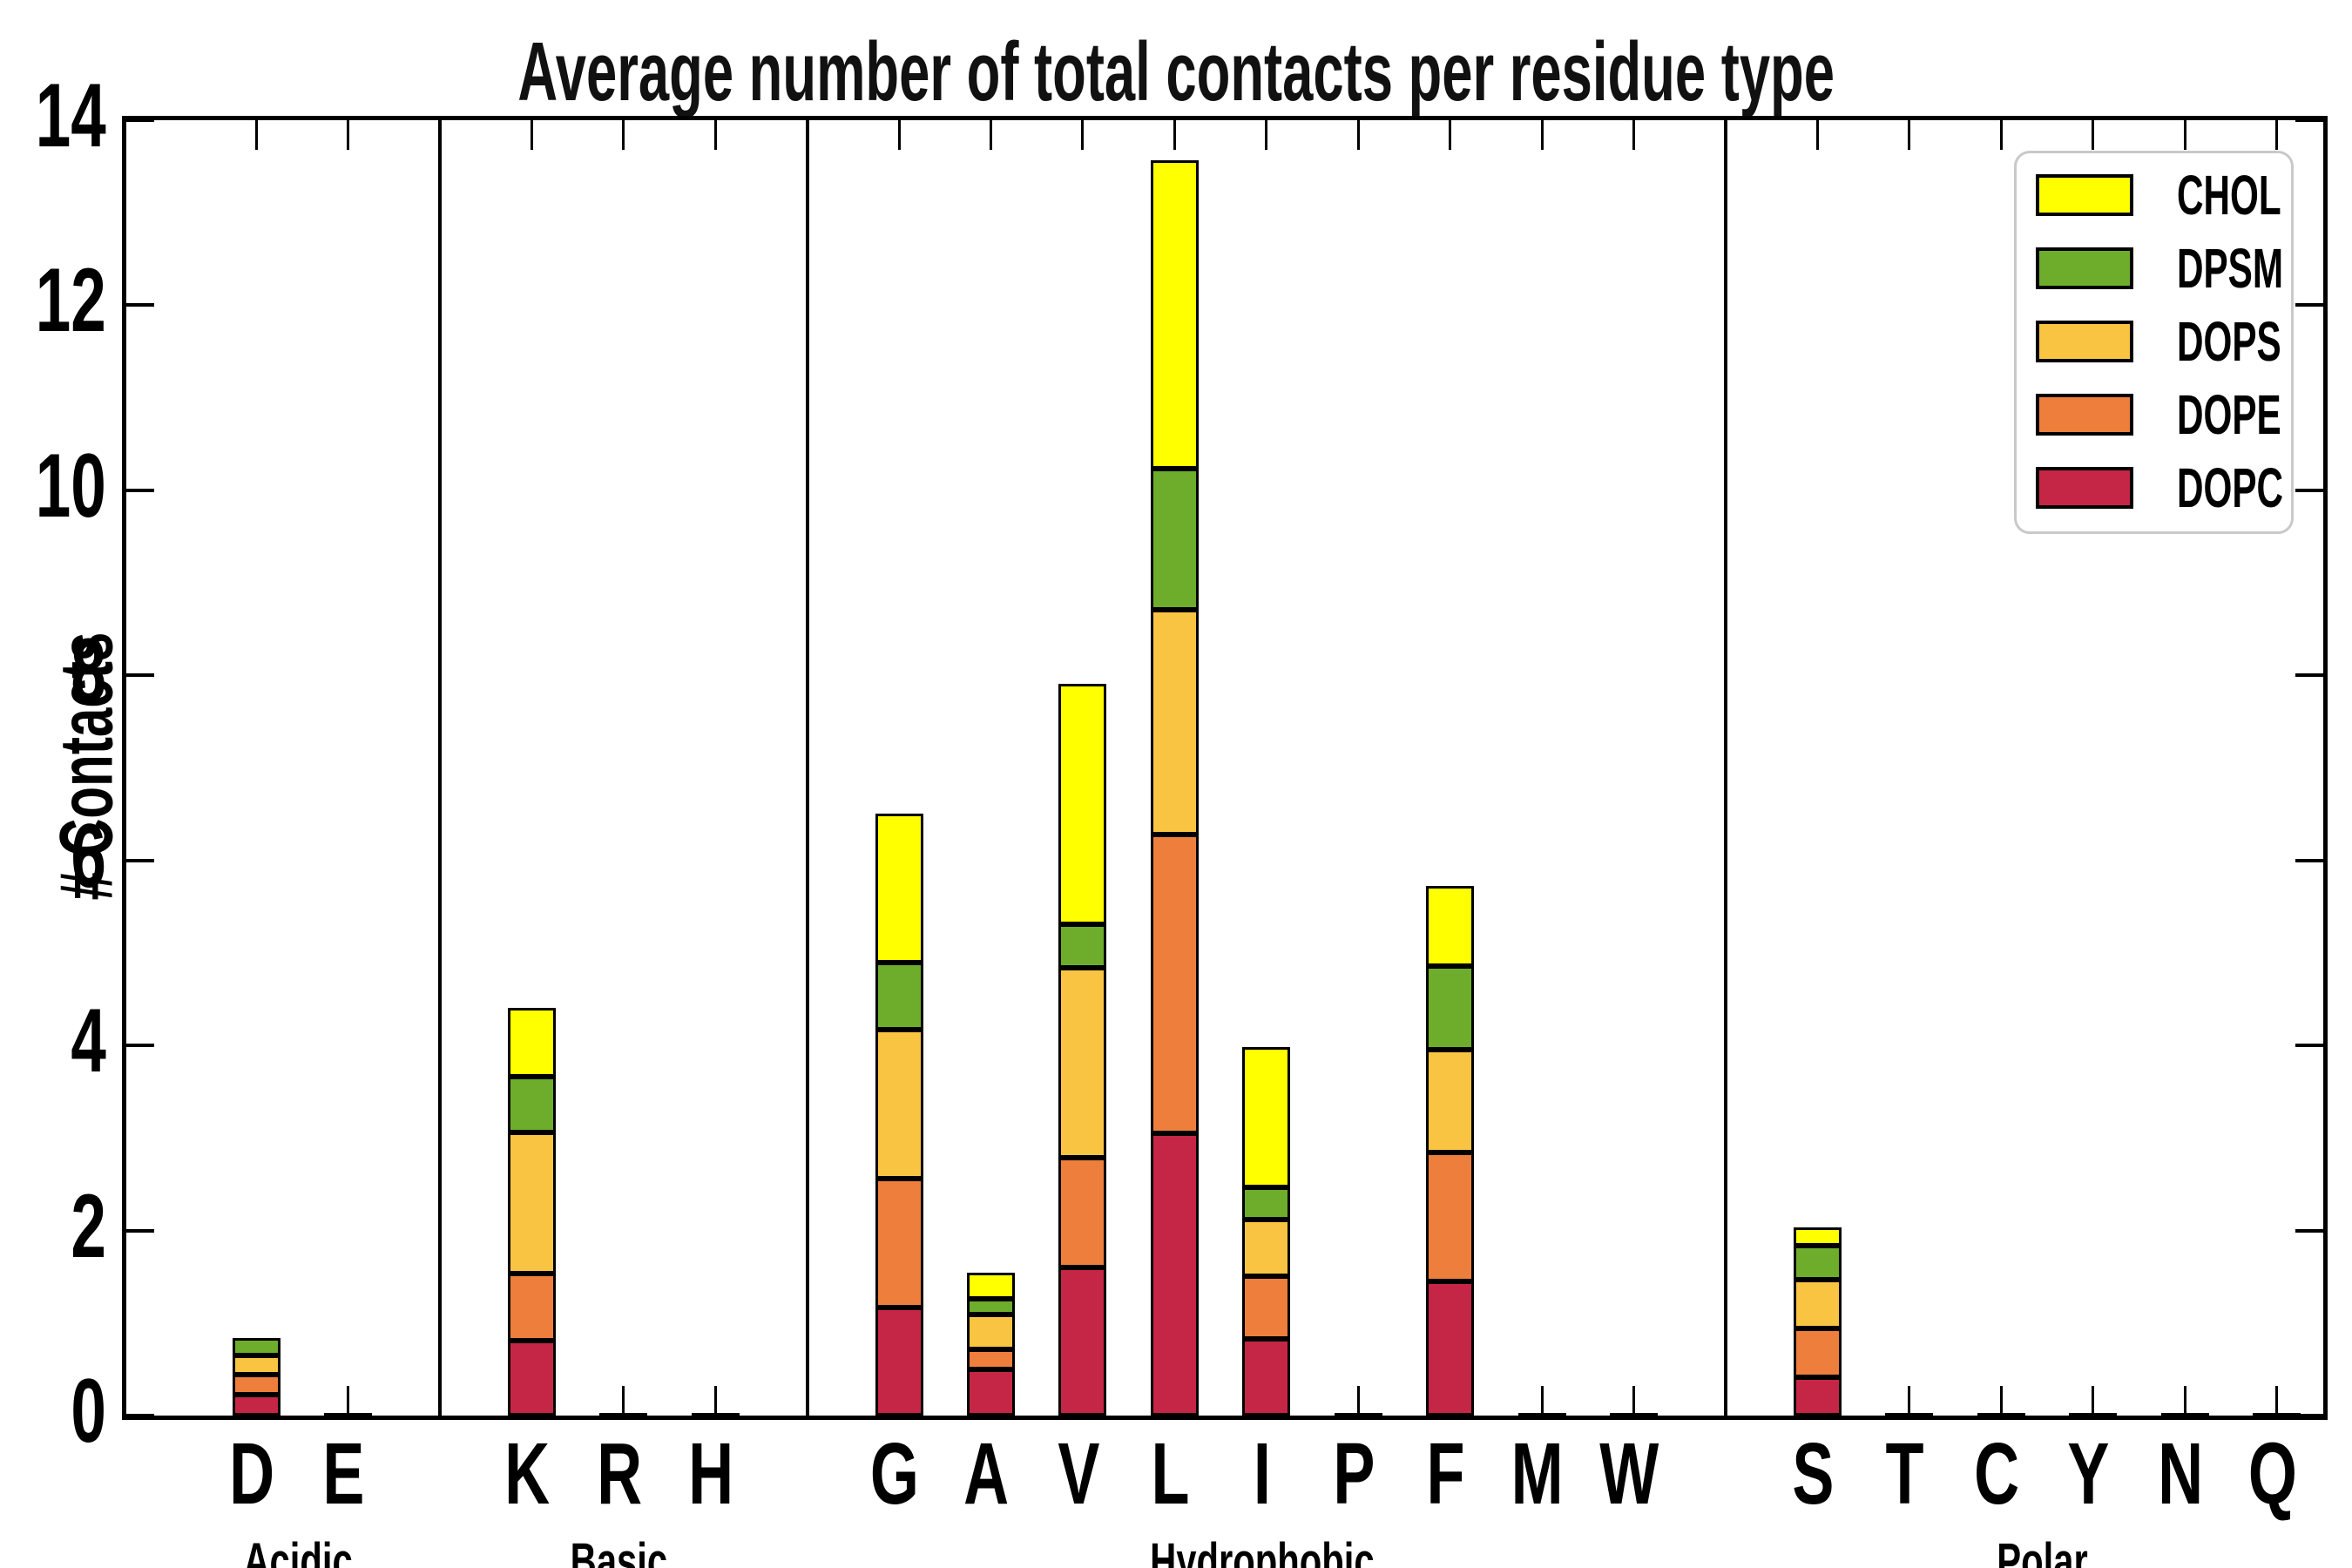 The width and height of the screenshot is (2352, 1568). I want to click on group-label-polar: Polar, so click(2043, 1552).